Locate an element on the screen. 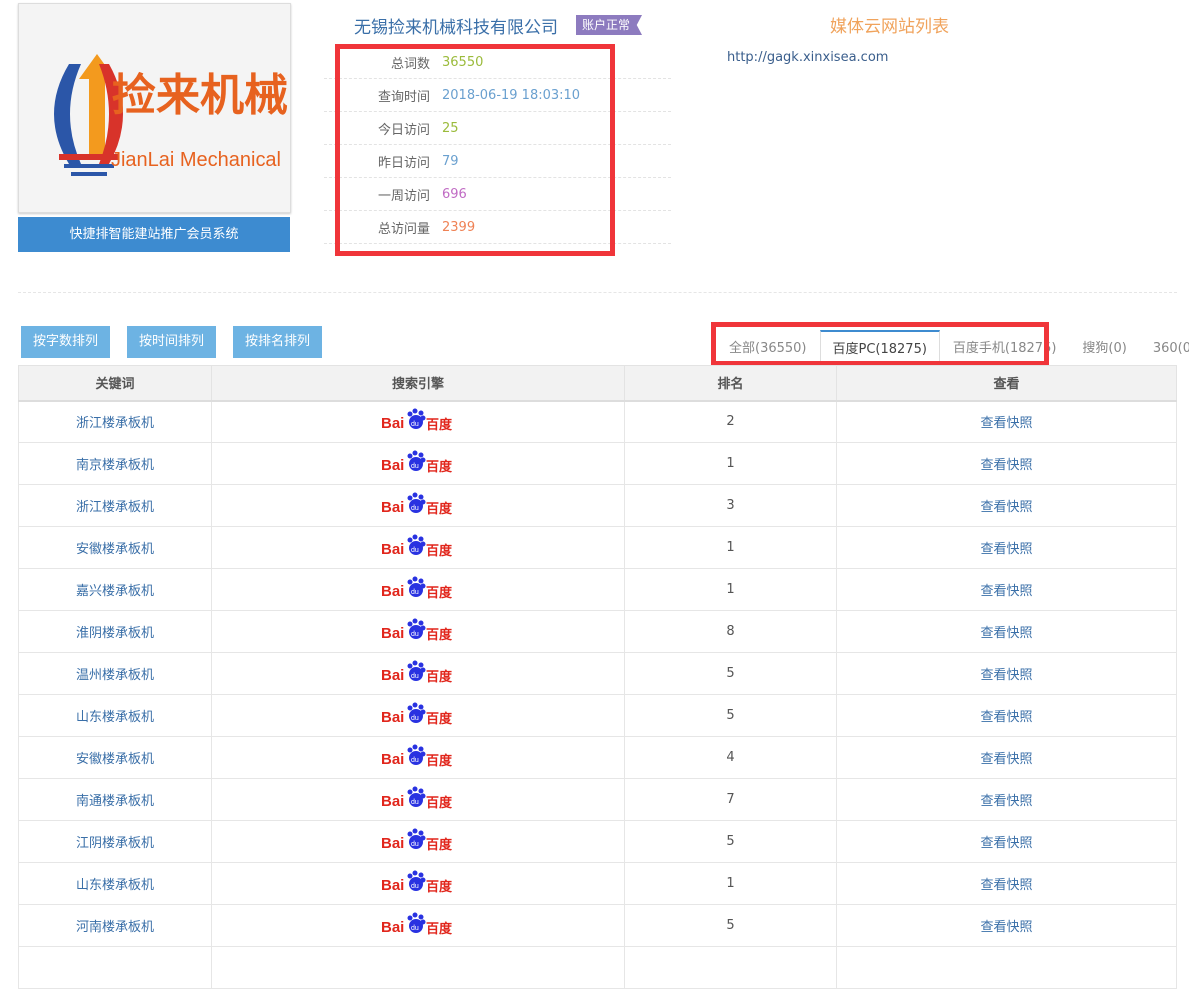  keyword-cell: 河南楼承板机 is located at coordinates (115, 925).